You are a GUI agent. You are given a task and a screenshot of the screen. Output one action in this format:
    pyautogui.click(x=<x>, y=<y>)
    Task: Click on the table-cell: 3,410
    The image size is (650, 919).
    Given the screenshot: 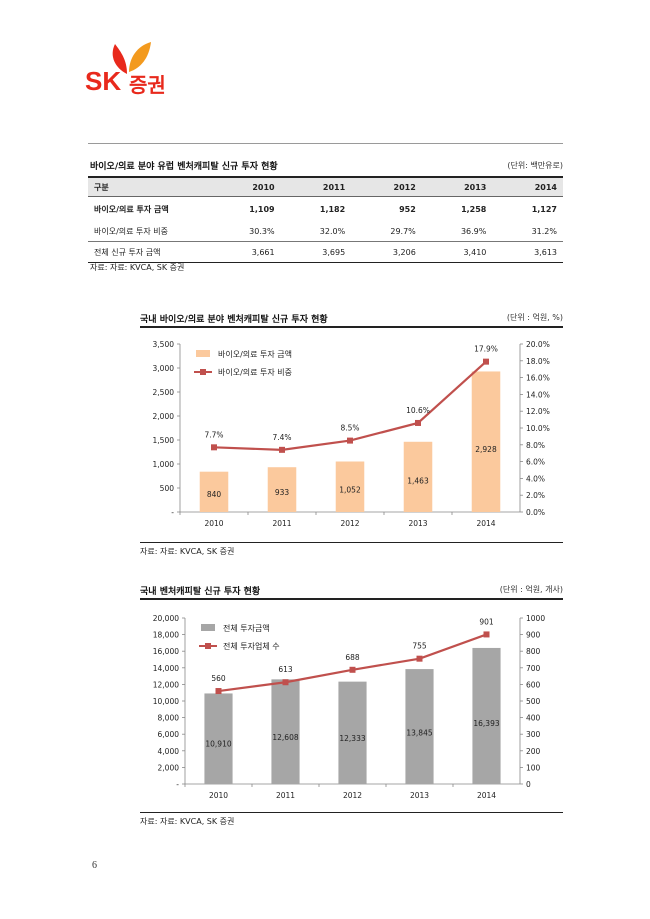 What is the action you would take?
    pyautogui.click(x=457, y=252)
    